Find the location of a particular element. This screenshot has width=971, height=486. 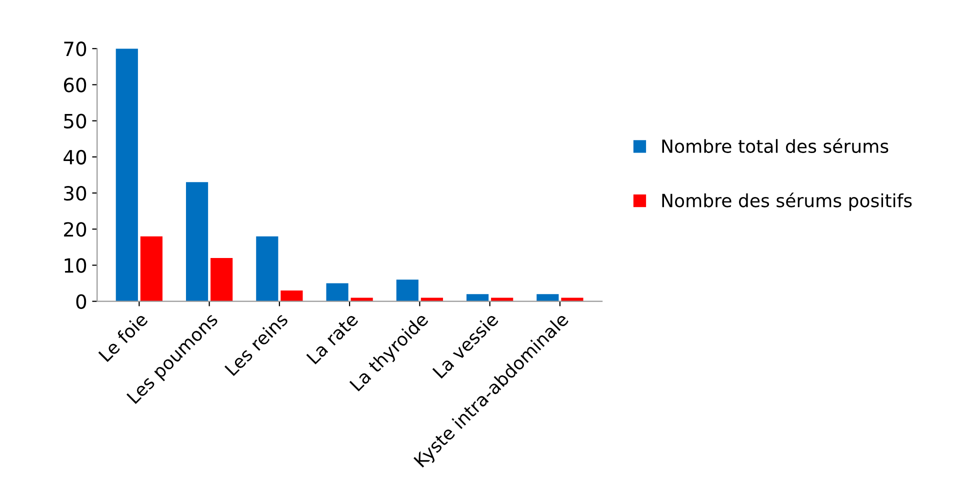

y-tick-label: 0 is located at coordinates (81, 301).